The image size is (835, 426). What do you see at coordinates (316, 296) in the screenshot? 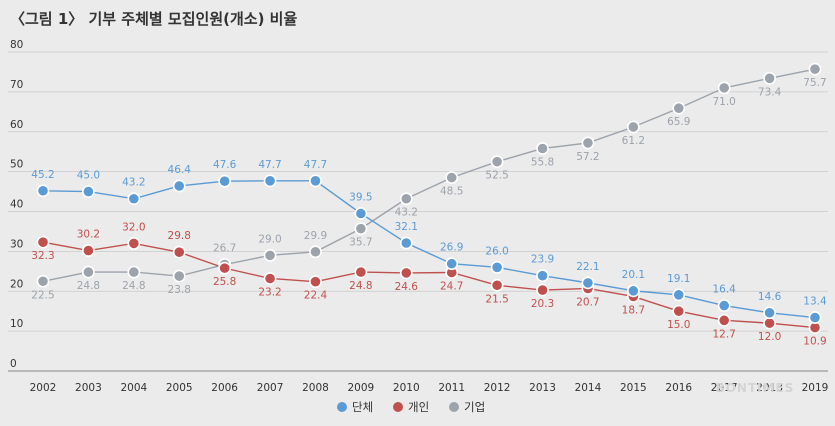
I see `data-label: 22.4` at bounding box center [316, 296].